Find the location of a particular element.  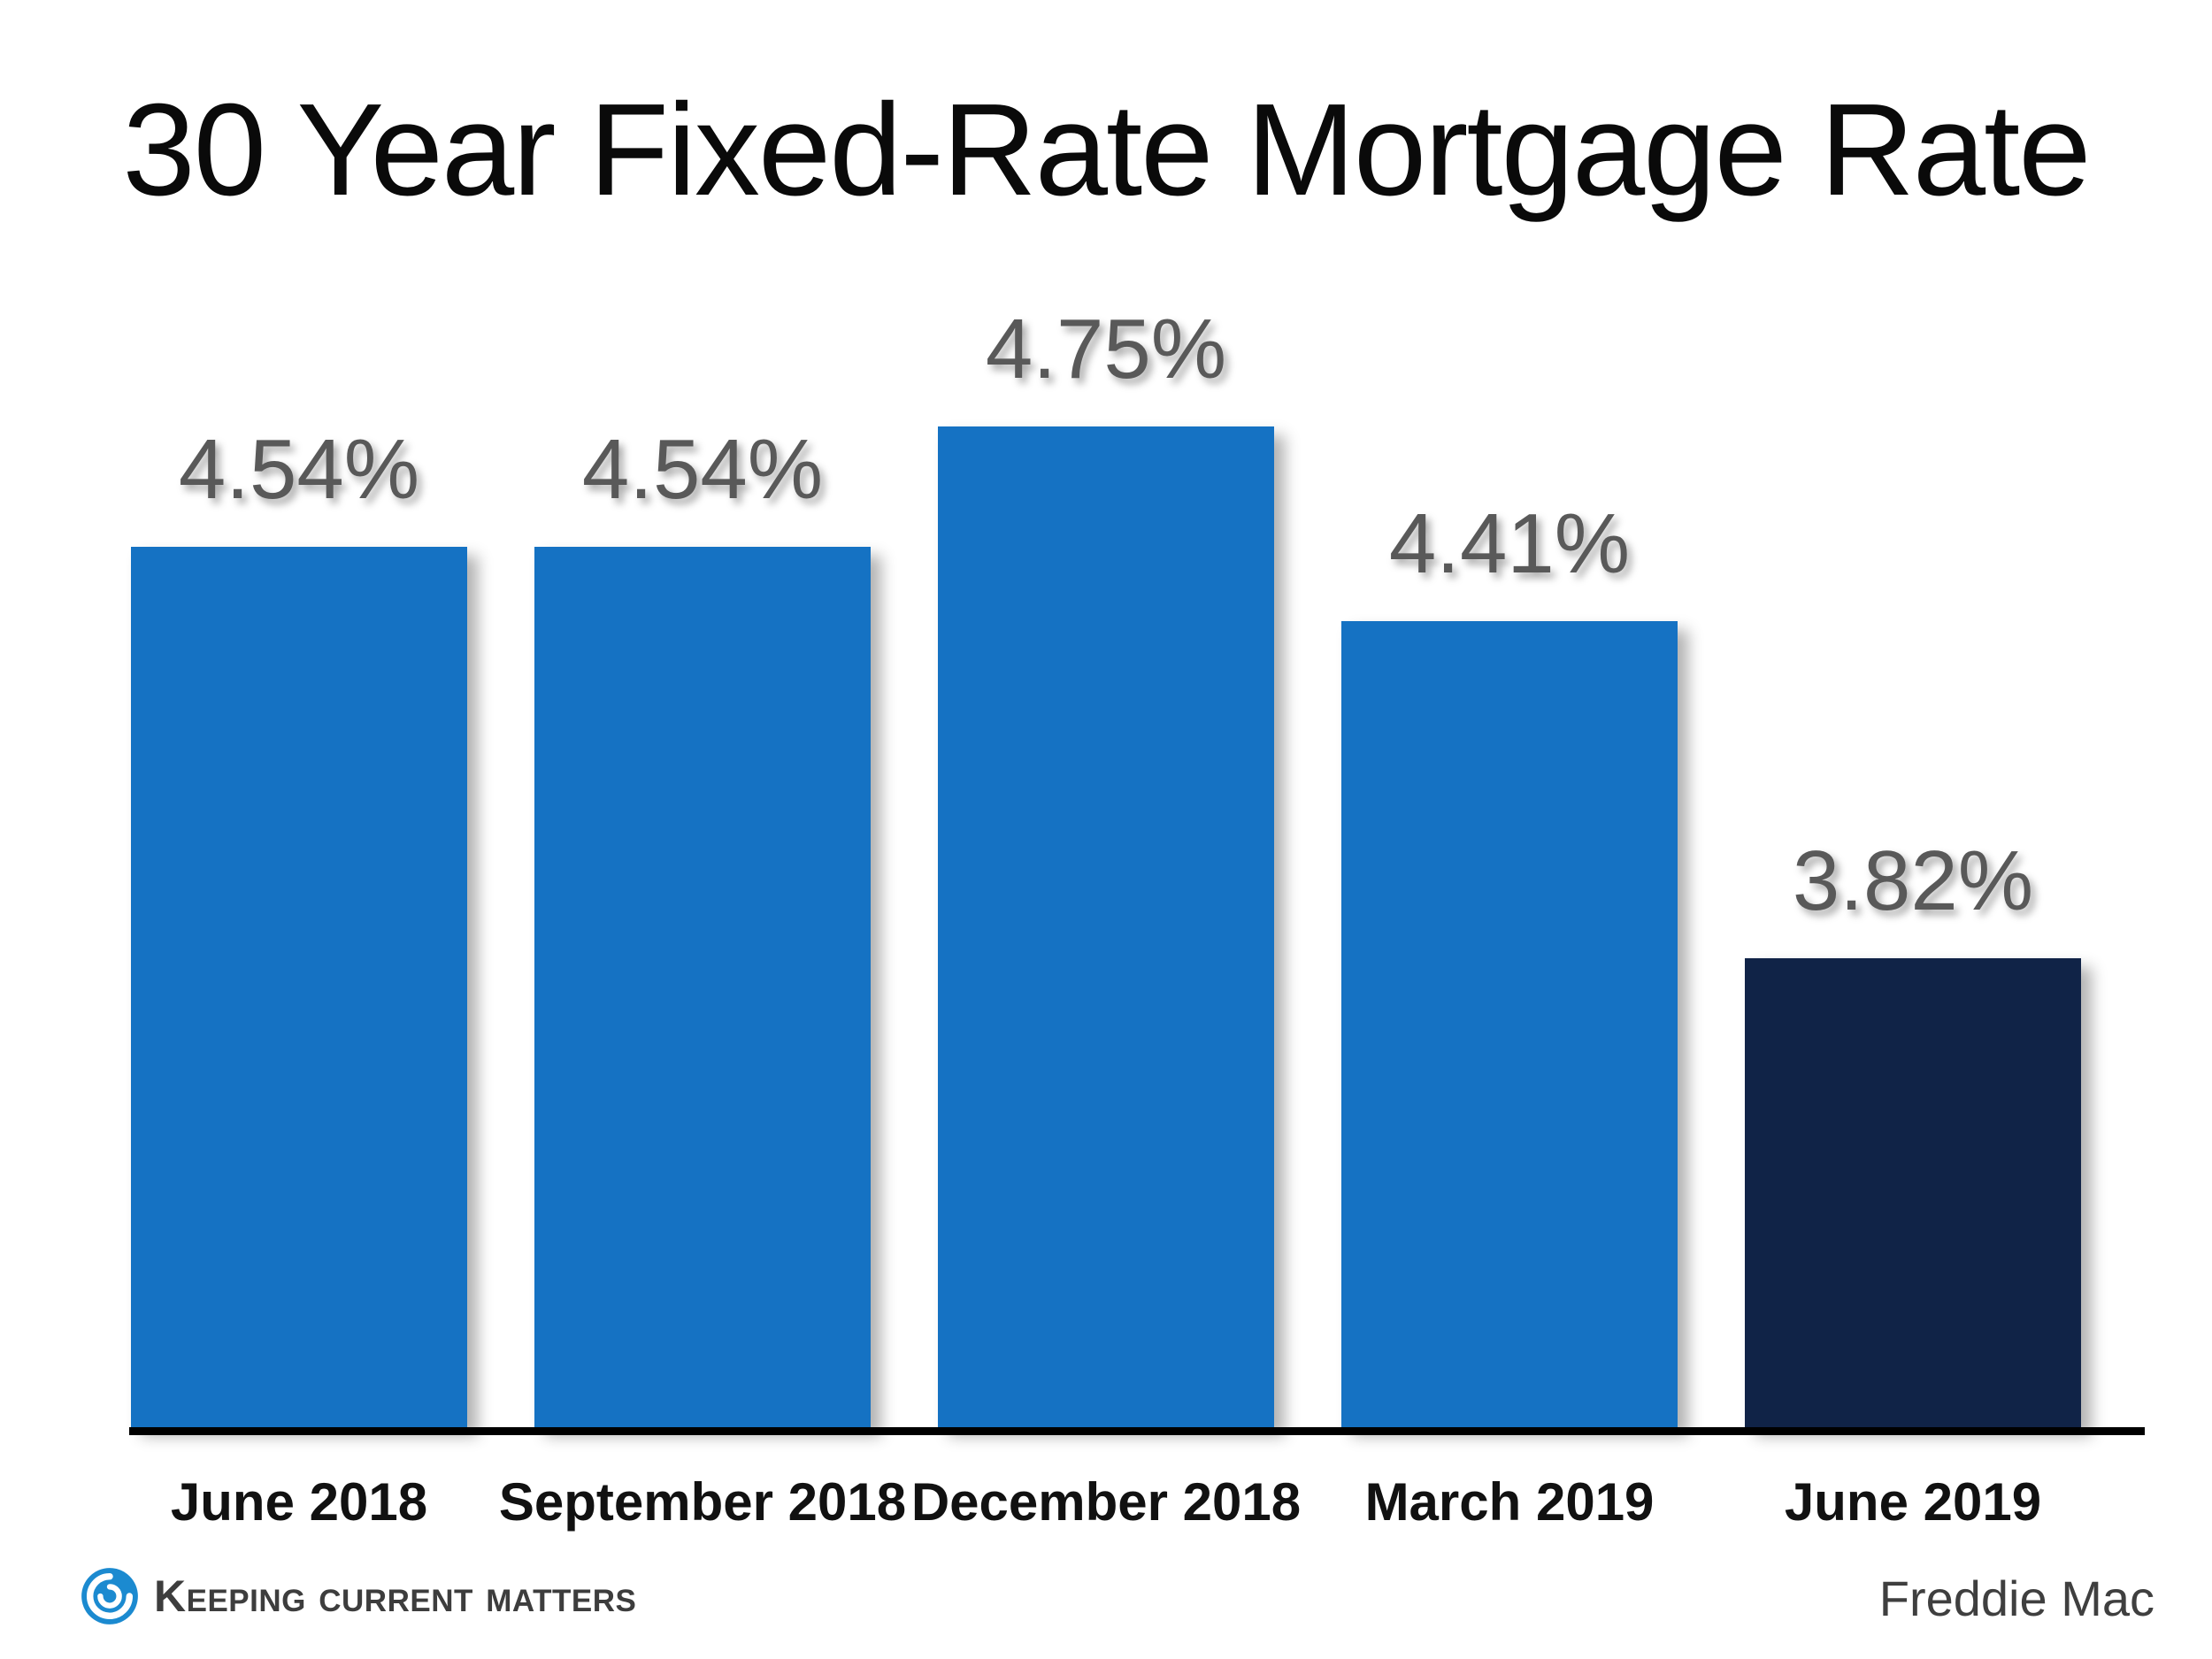

bar-column: 4.75% is located at coordinates (1106, 864).